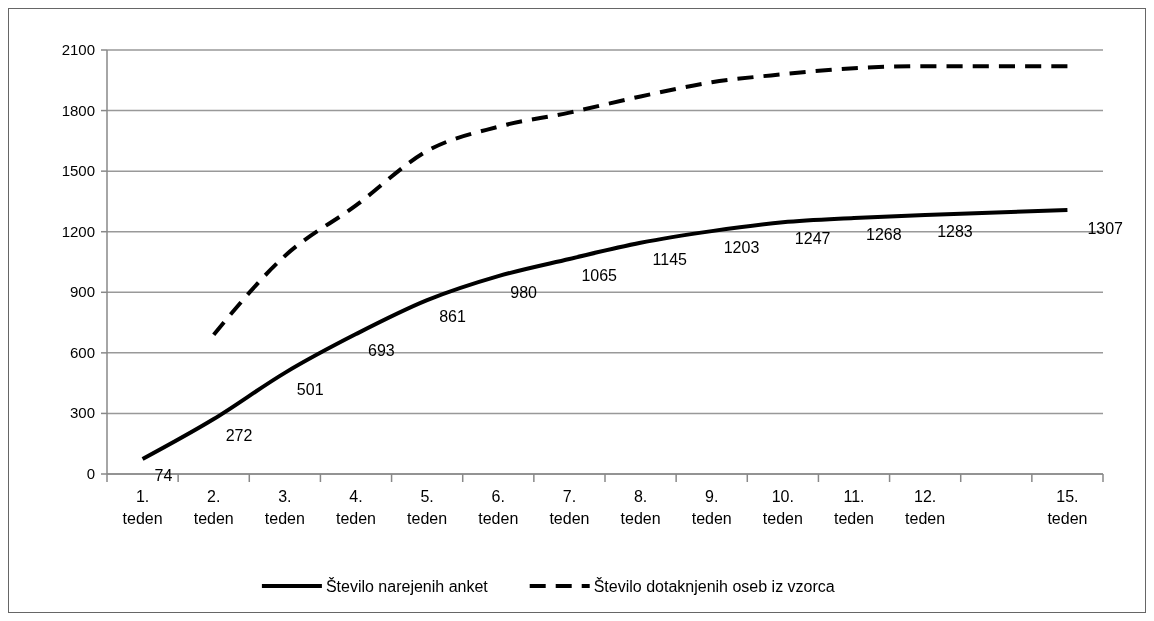  I want to click on data-label: 980, so click(524, 293).